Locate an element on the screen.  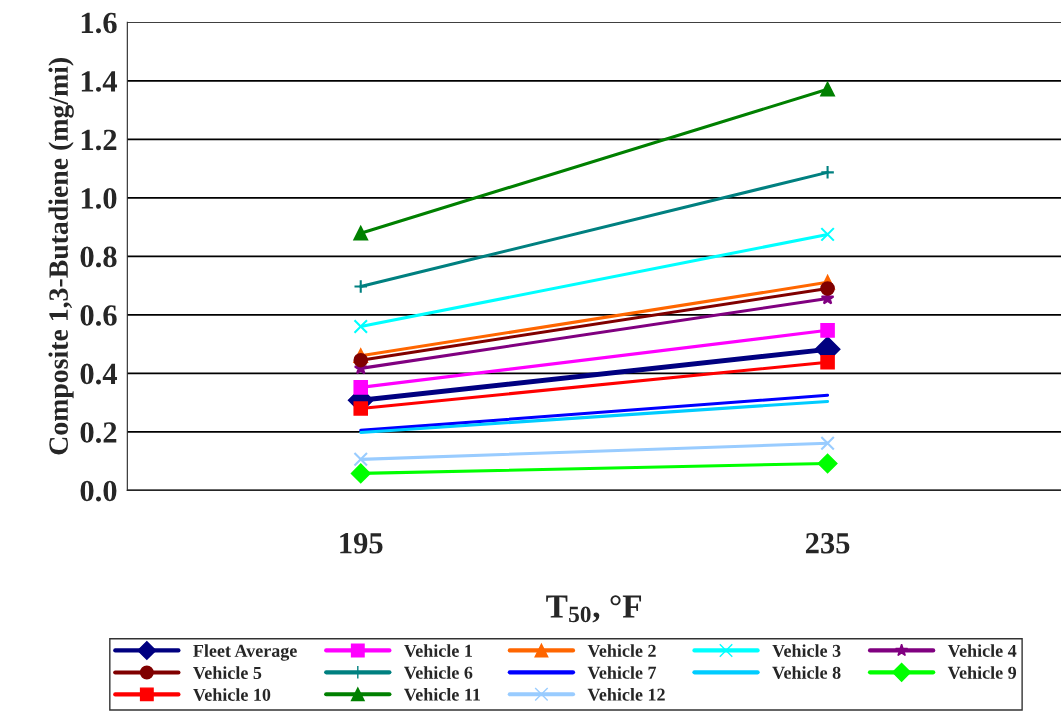
legend-label: Vehicle 6 is located at coordinates (438, 672).